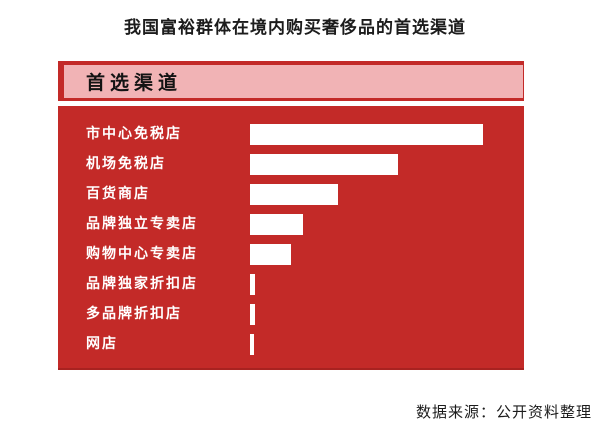 The width and height of the screenshot is (613, 433). Describe the element at coordinates (142, 284) in the screenshot. I see `bar-category-label: 品牌独家折扣店` at that location.